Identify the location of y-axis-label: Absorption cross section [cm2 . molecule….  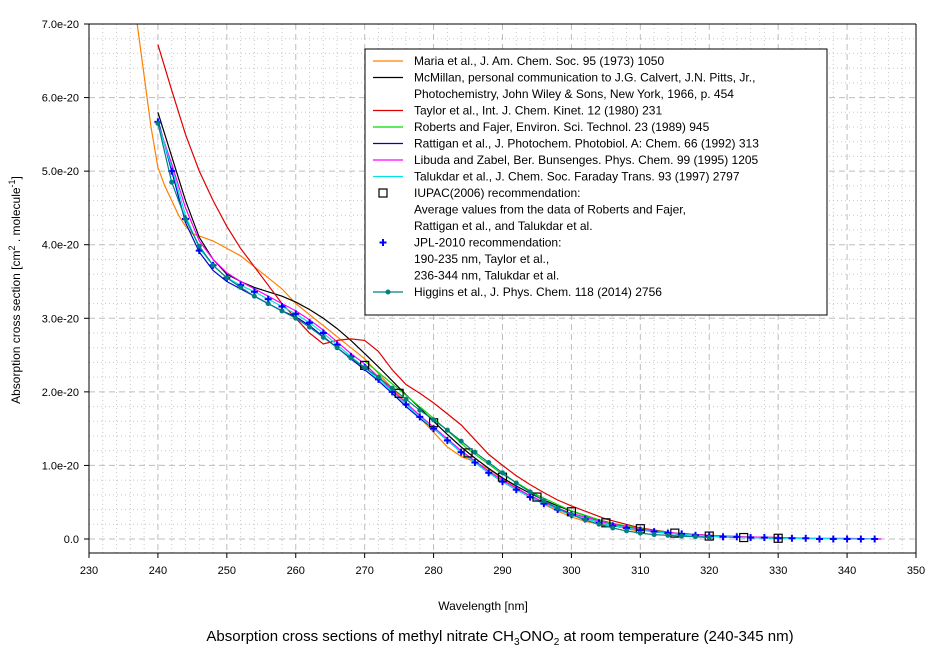
(15, 290).